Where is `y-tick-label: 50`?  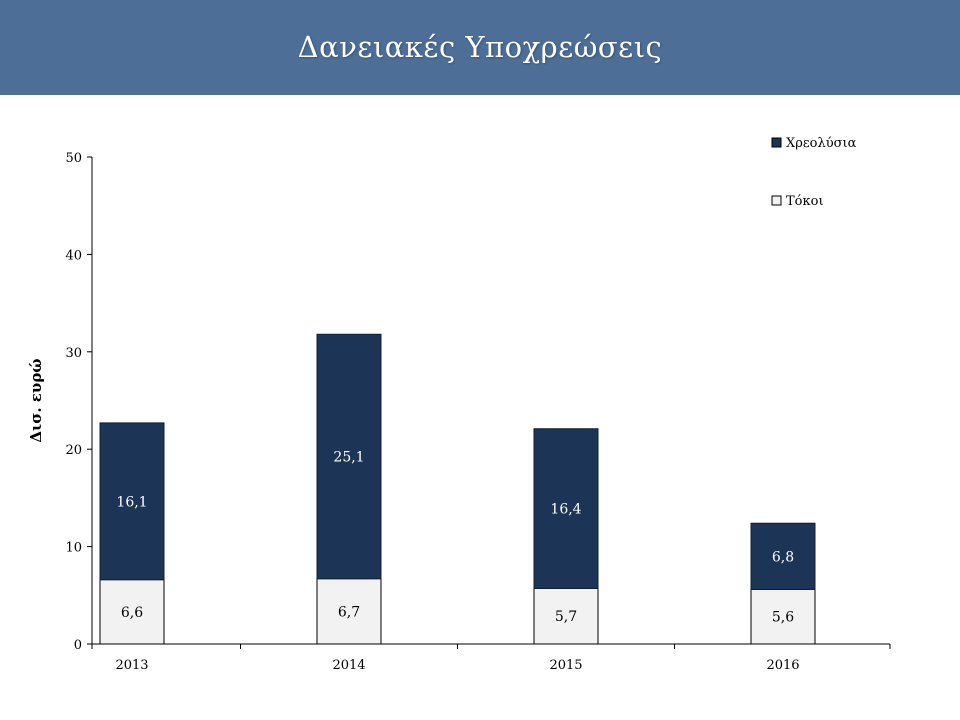
y-tick-label: 50 is located at coordinates (73, 158).